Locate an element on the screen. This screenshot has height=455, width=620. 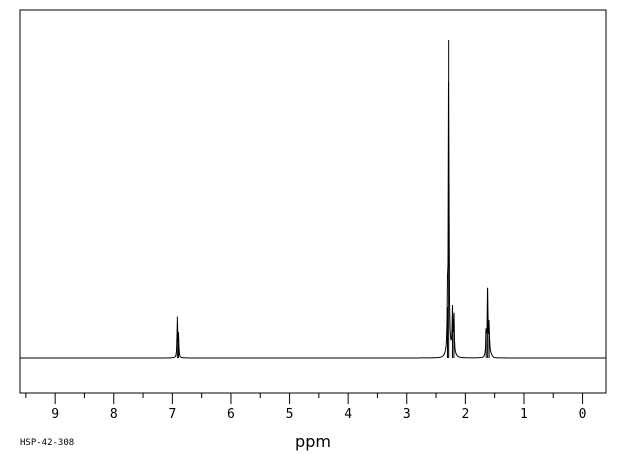
x-tick-label-9: 9 is located at coordinates (55, 414).